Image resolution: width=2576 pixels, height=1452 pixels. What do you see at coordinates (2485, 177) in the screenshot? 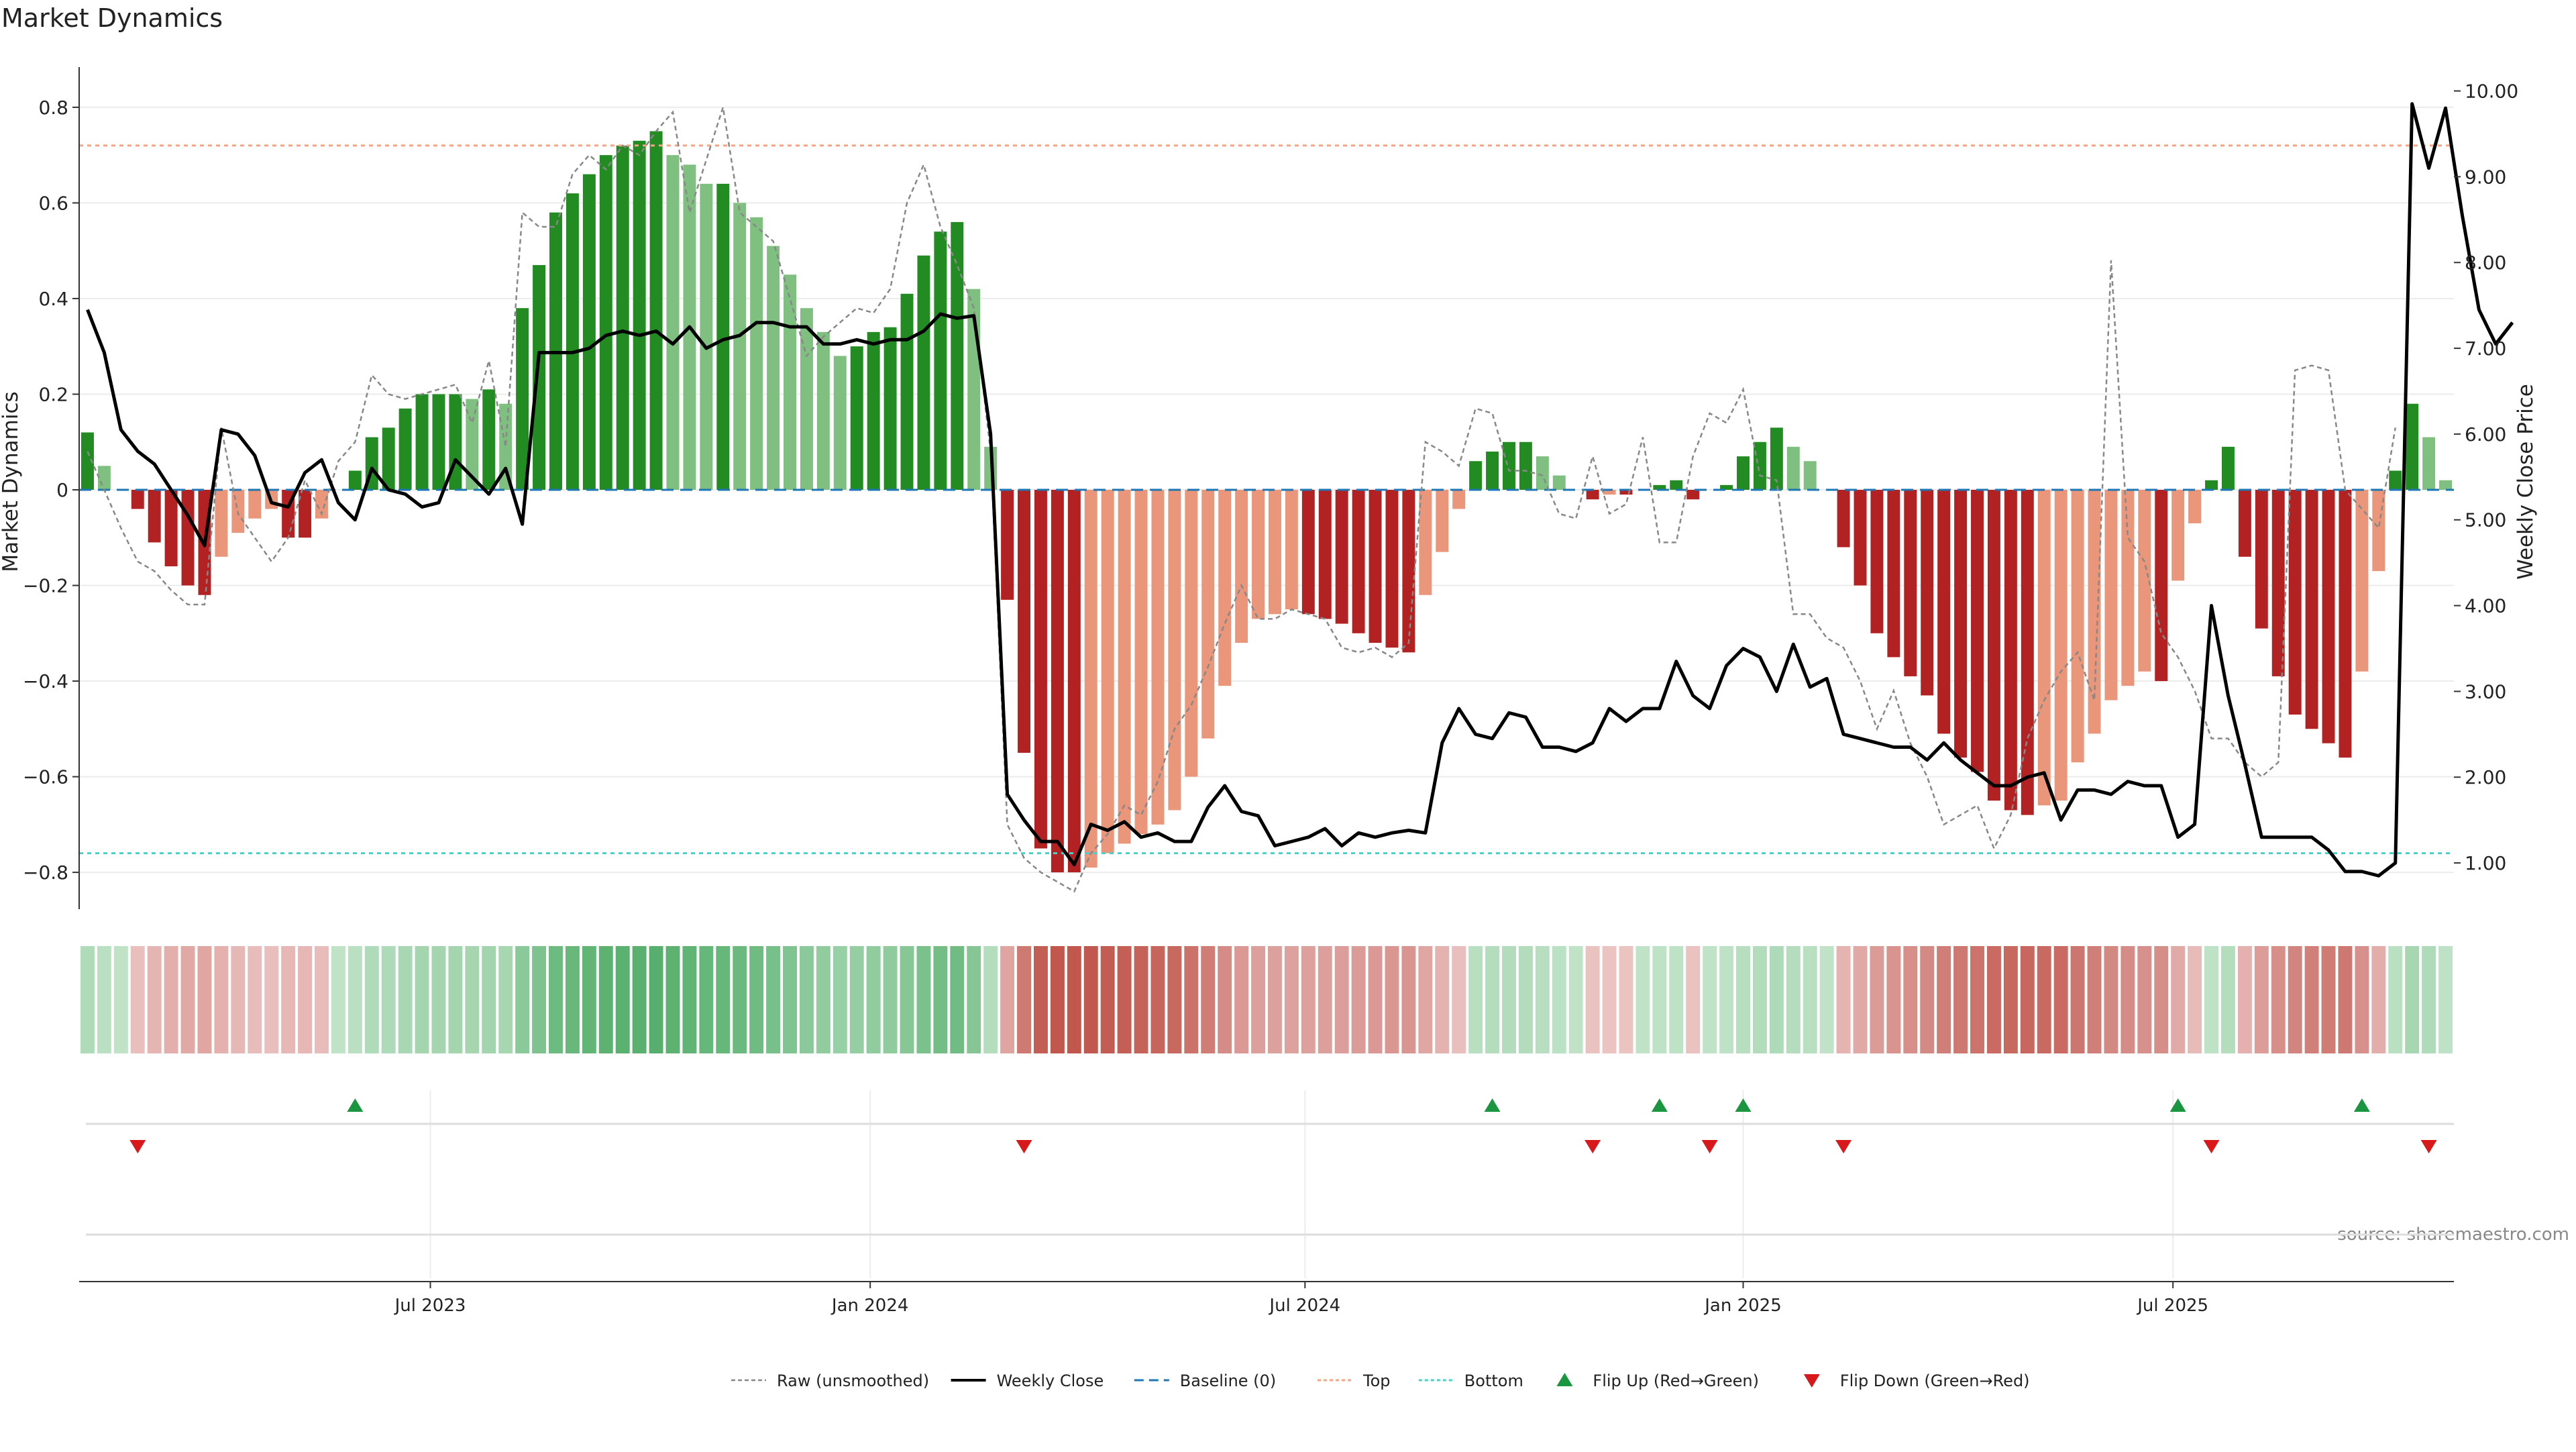
I see `right-tick-label: 9.00` at bounding box center [2485, 177].